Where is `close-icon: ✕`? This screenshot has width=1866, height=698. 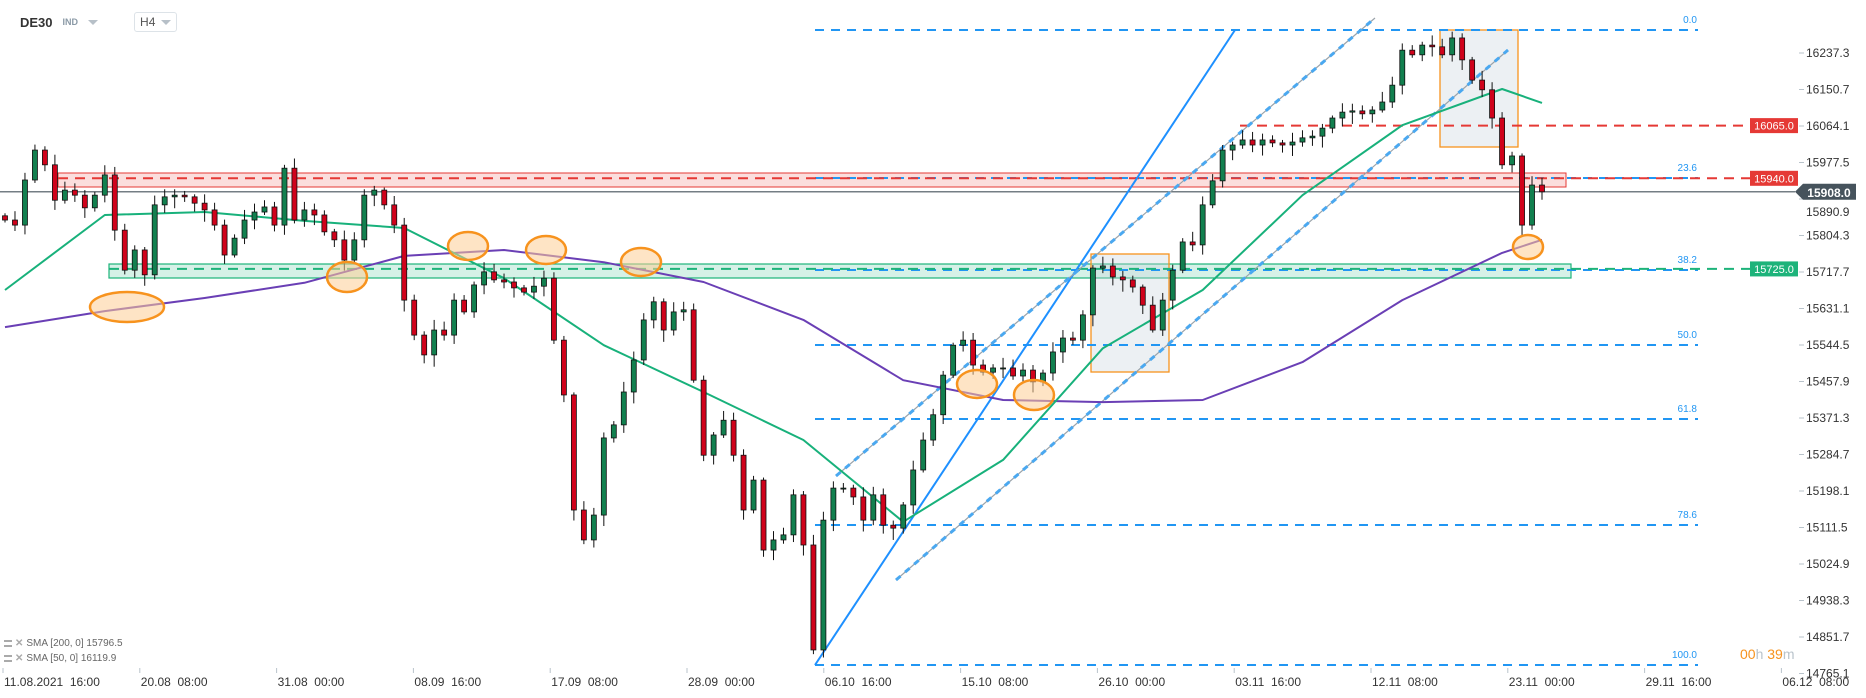
close-icon: ✕ is located at coordinates (19, 658).